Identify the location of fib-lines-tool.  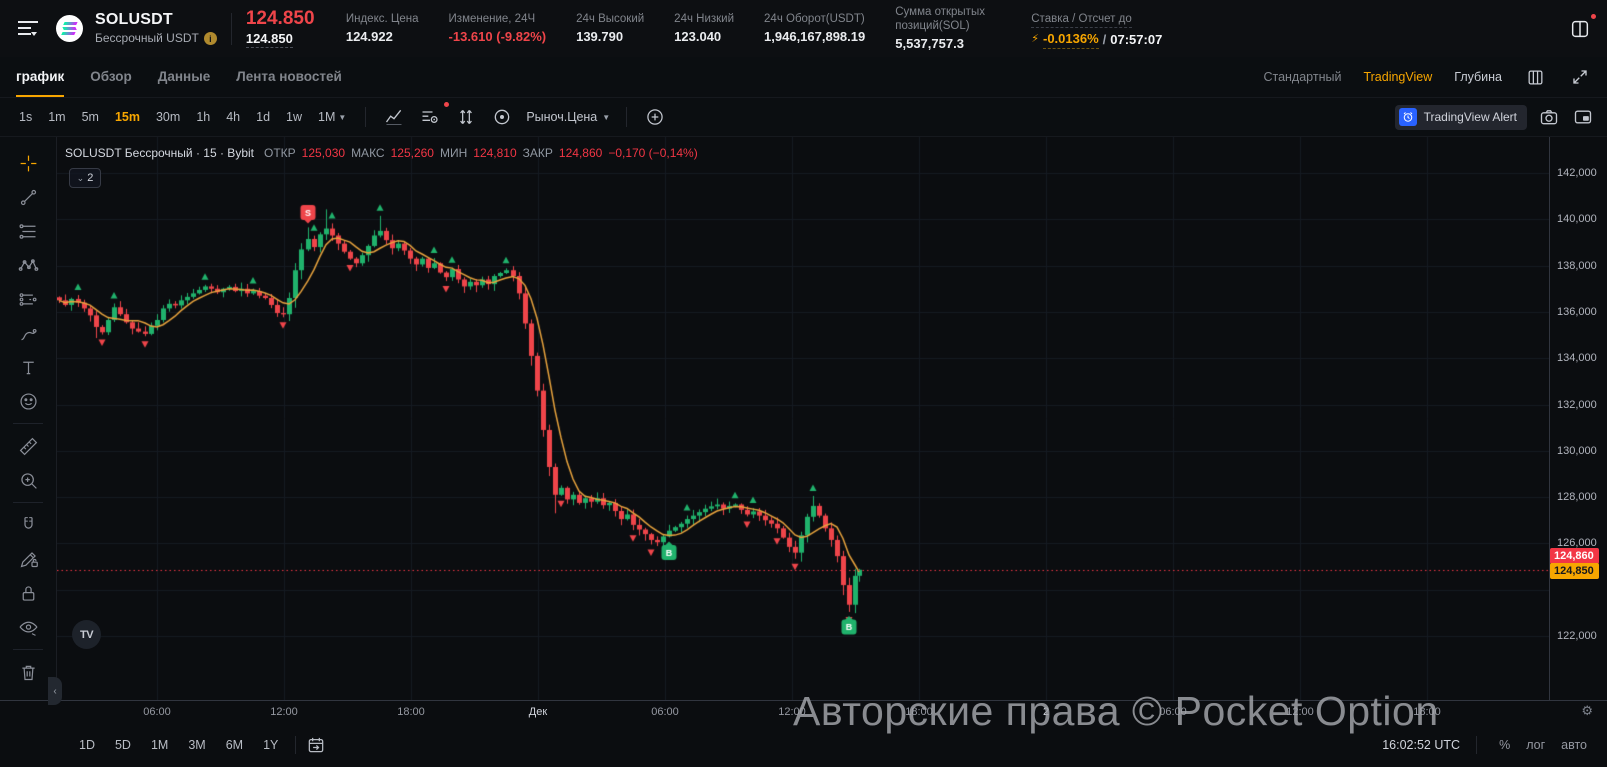
(28, 231).